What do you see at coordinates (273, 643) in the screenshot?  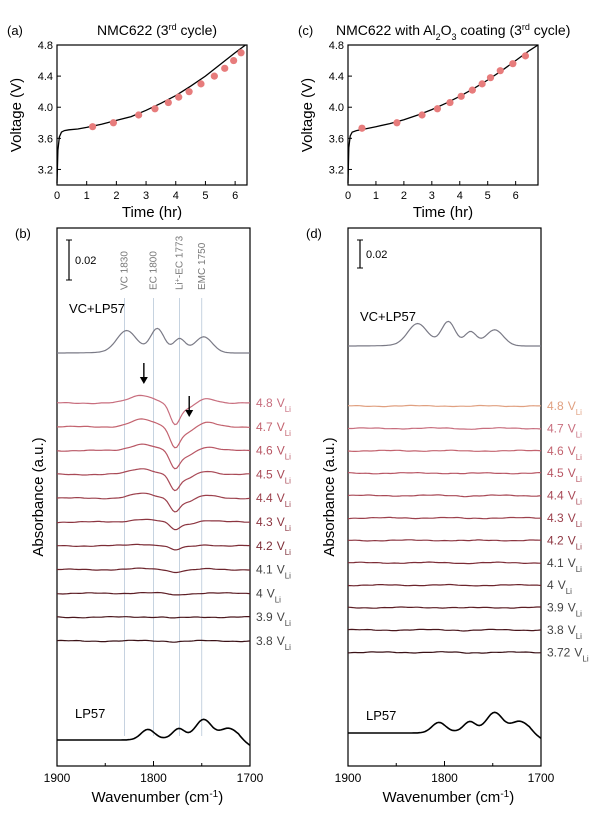 I see `voltage-label: 3.8 VLi` at bounding box center [273, 643].